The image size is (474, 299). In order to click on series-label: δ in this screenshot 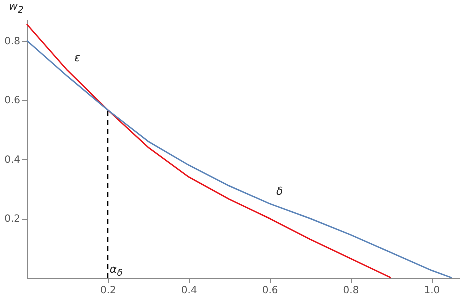, I will do `click(280, 191)`.